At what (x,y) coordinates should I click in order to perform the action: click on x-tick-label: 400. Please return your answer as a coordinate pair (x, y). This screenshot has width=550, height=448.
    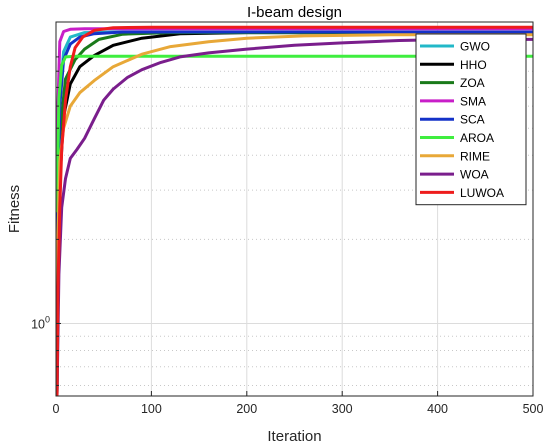
    Looking at the image, I should click on (437, 409).